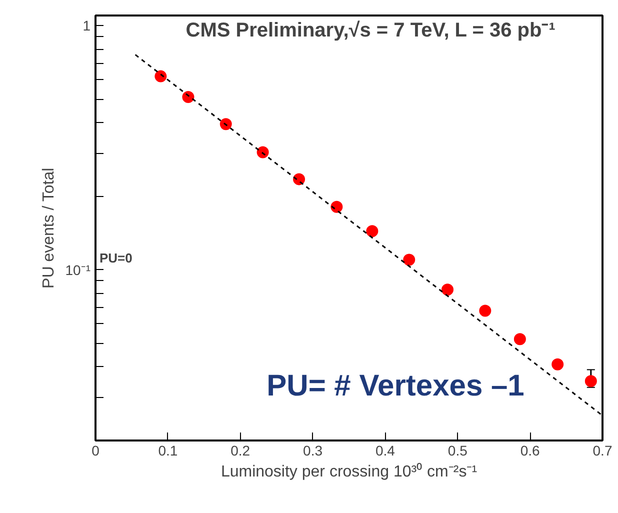 The image size is (618, 513). Describe the element at coordinates (78, 270) in the screenshot. I see `y-tick-label: 10⁻¹` at that location.